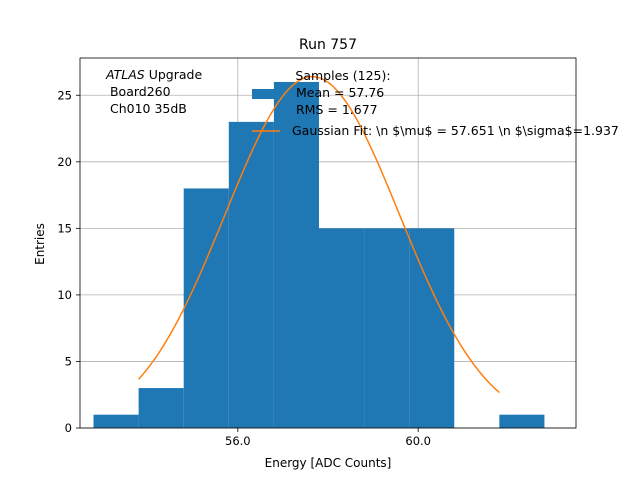  Describe the element at coordinates (68, 361) in the screenshot. I see `y-tick-label: 5` at that location.